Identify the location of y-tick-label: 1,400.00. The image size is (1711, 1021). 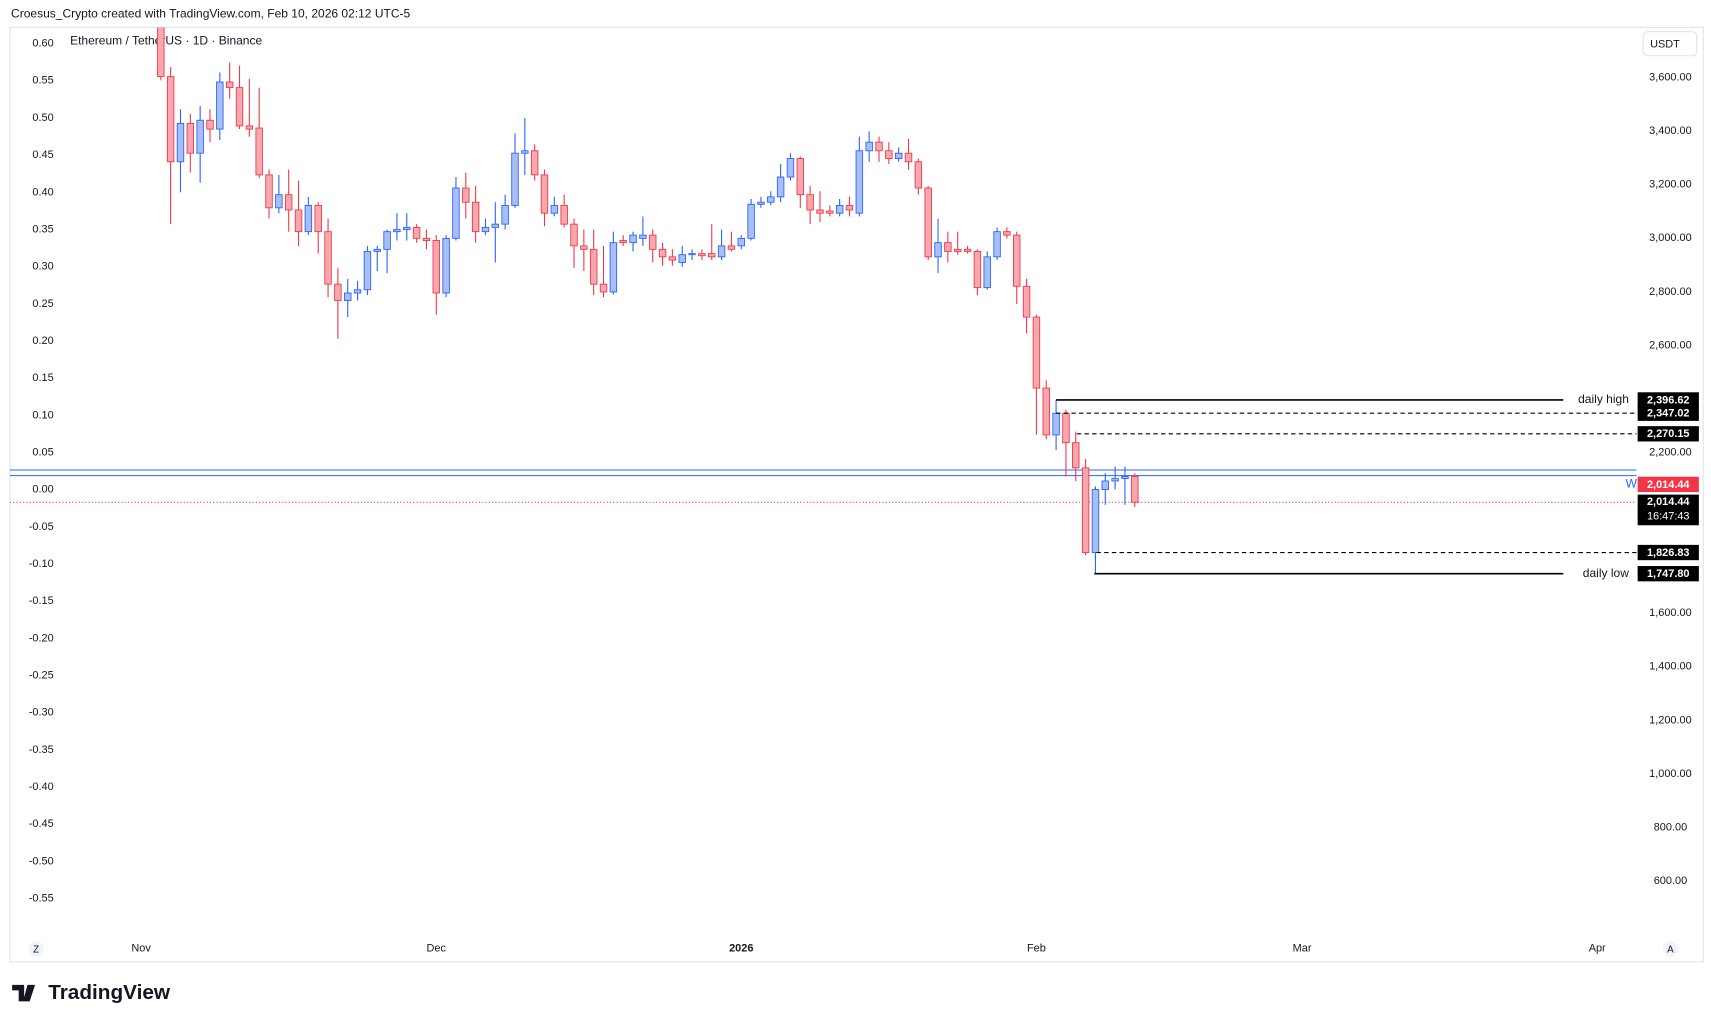
(1670, 667).